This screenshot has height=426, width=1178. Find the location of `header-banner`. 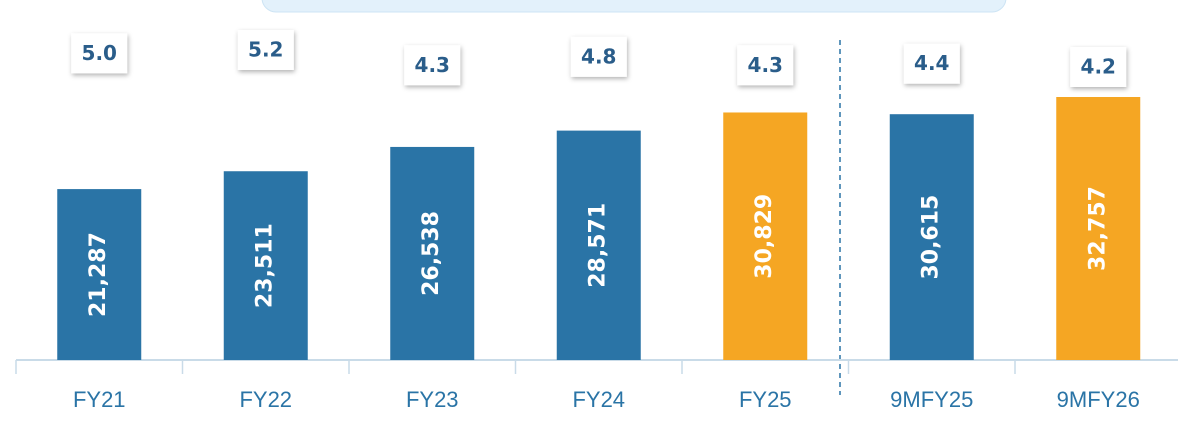

header-banner is located at coordinates (634, 6).